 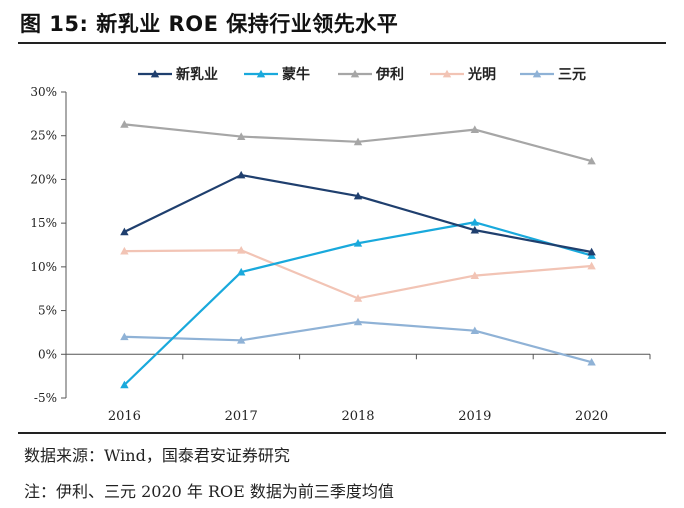 I want to click on legend-item: 蒙牛, so click(x=277, y=74).